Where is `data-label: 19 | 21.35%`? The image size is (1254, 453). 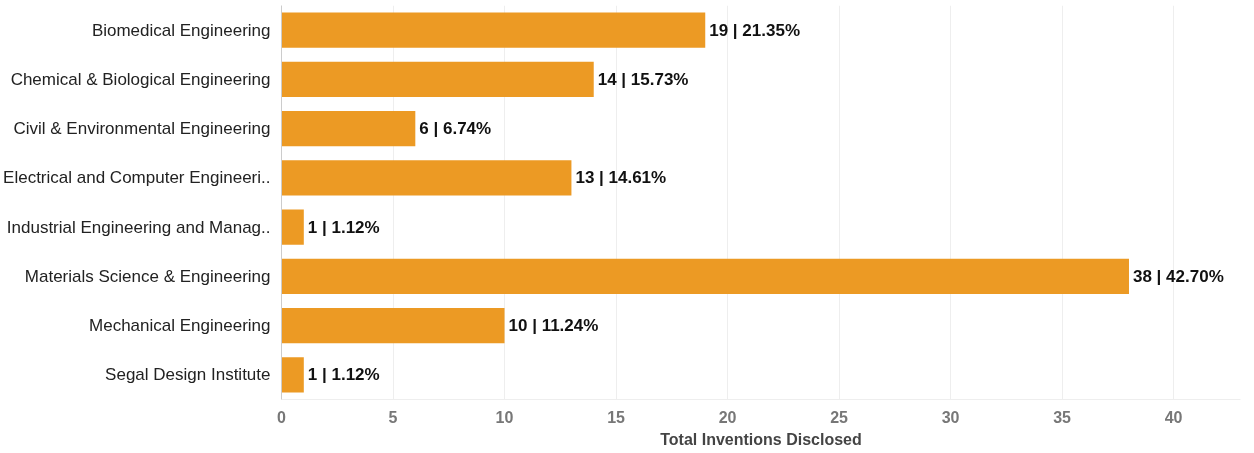 data-label: 19 | 21.35% is located at coordinates (755, 30).